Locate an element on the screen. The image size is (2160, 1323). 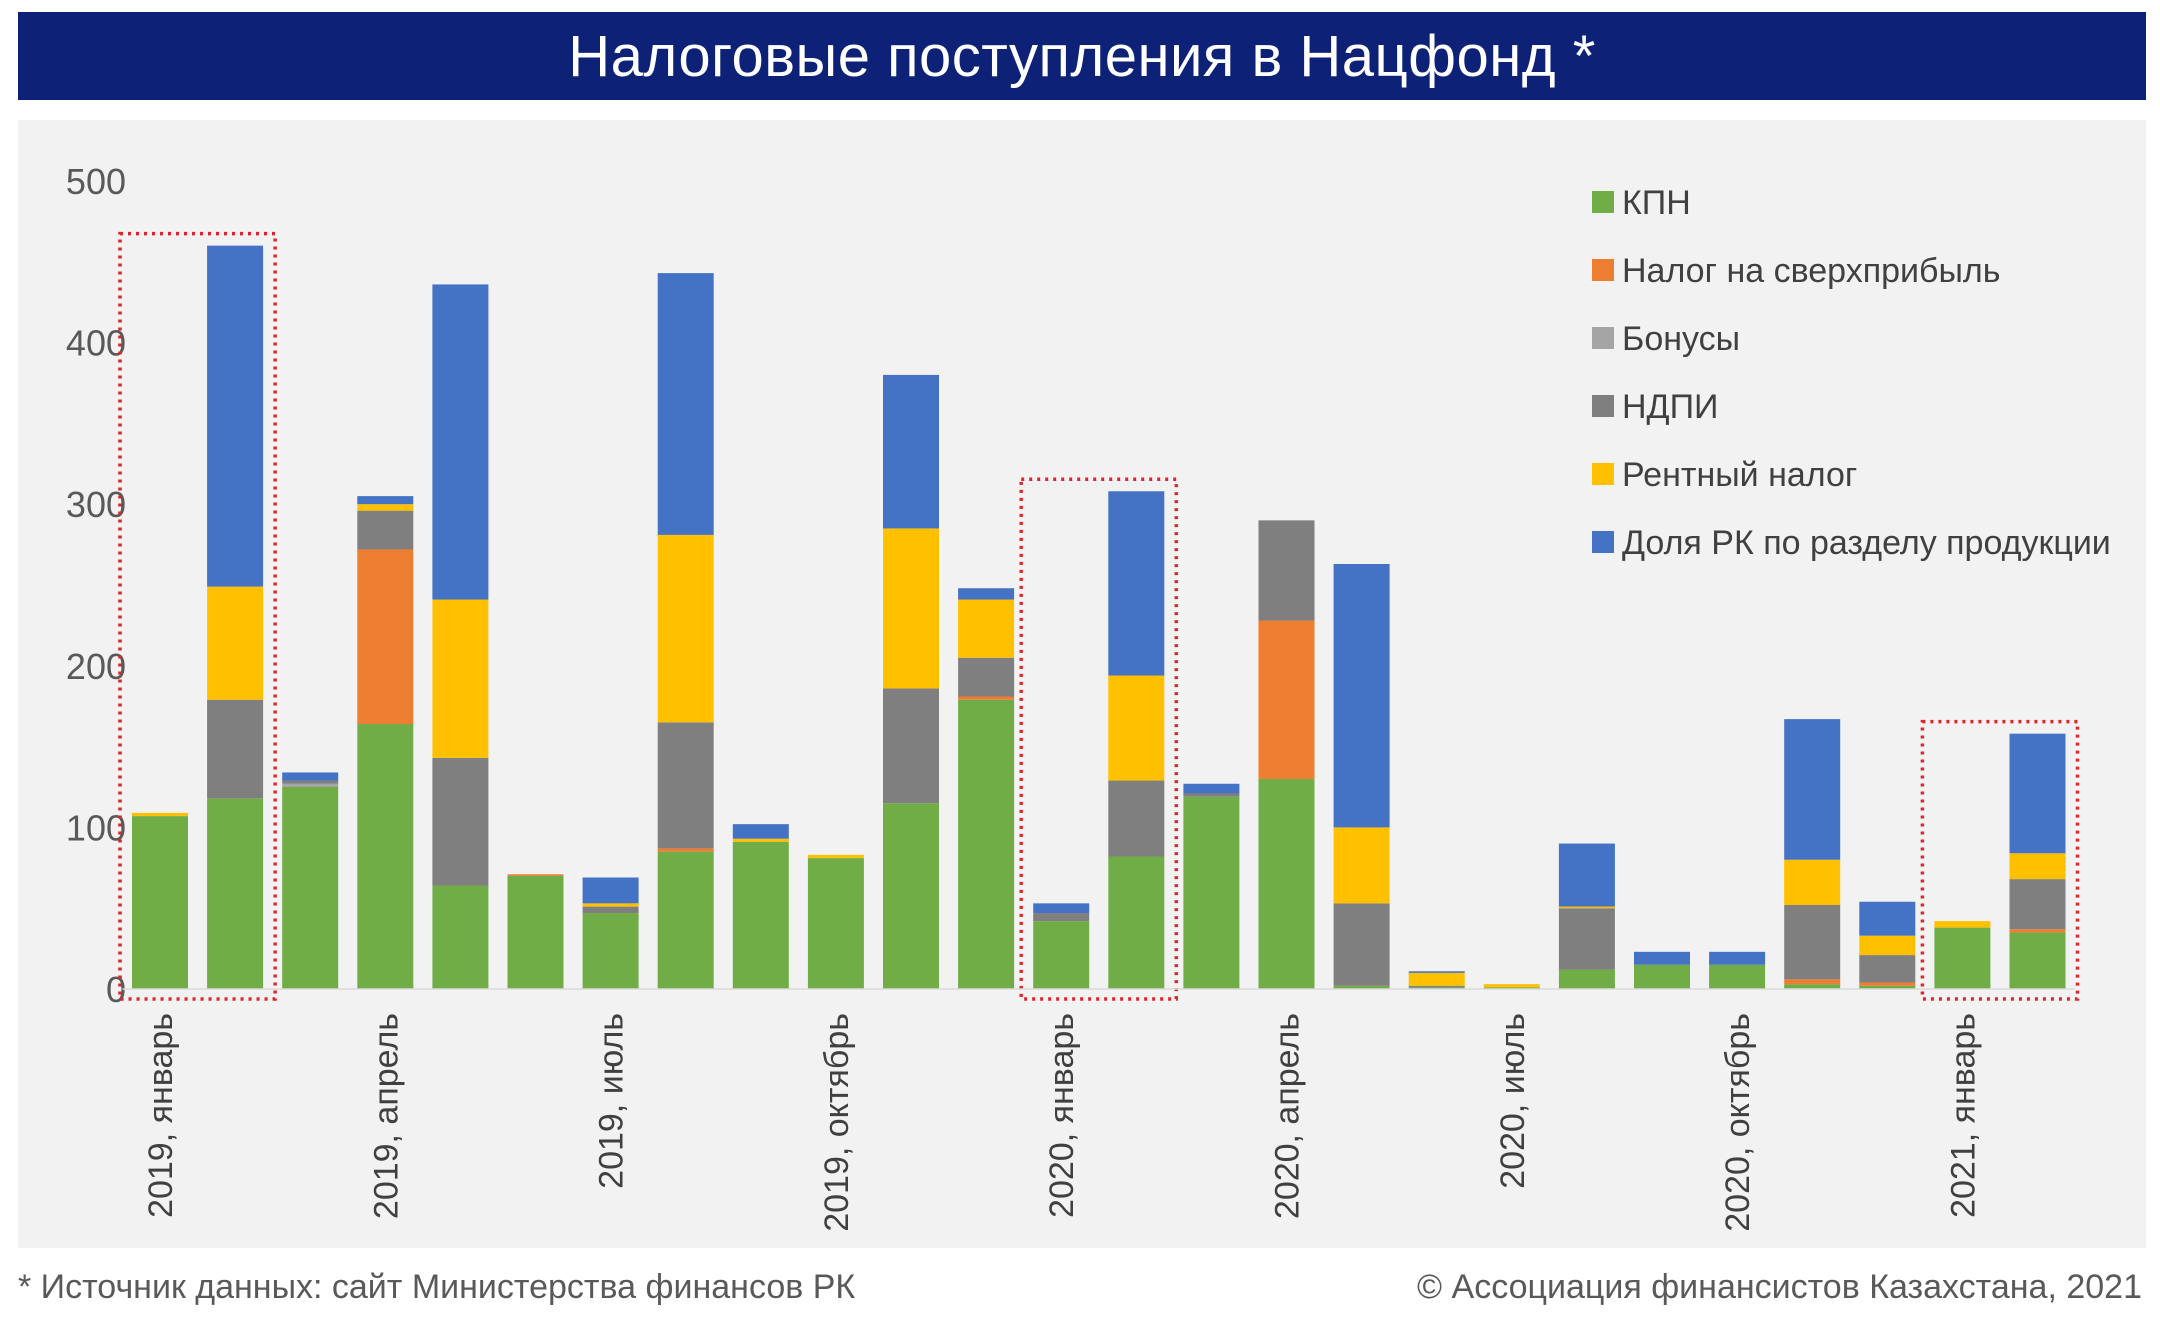
y-tick-label: 400 is located at coordinates (96, 343).